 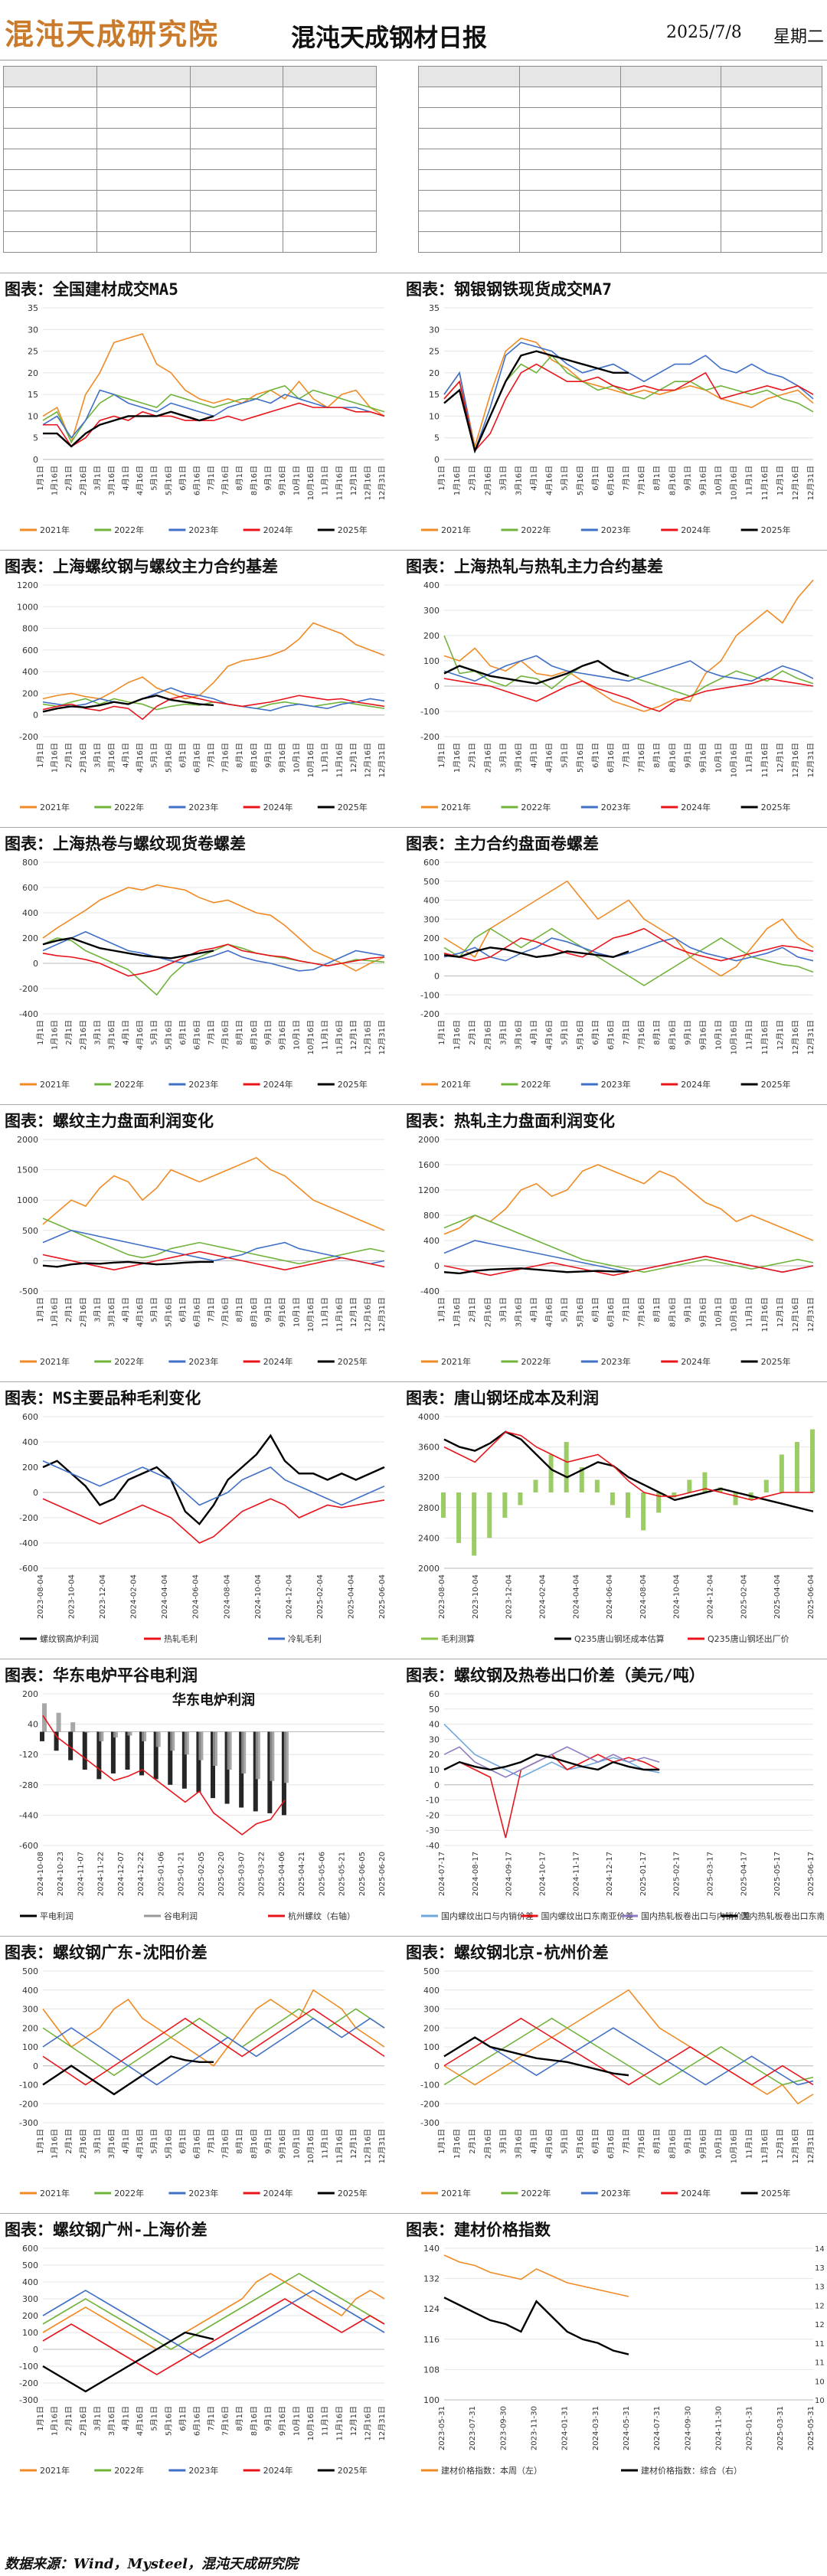 What do you see at coordinates (106, 1952) in the screenshot?
I see `chart-title: 图表：螺纹钢广东-沈阳价差` at bounding box center [106, 1952].